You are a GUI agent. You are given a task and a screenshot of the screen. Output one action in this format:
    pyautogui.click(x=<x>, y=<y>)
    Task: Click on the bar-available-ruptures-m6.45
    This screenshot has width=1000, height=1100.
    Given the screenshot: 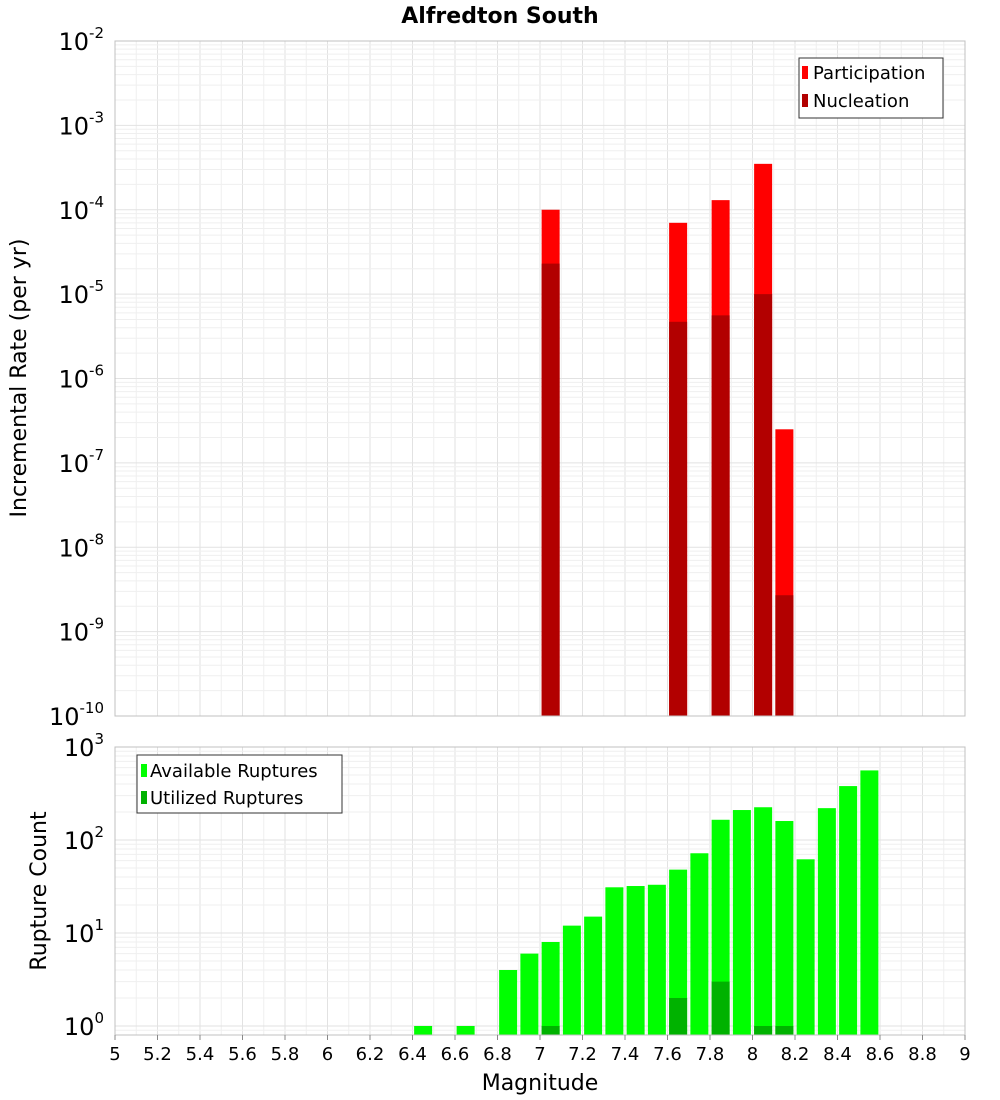 What is the action you would take?
    pyautogui.click(x=423, y=1030)
    